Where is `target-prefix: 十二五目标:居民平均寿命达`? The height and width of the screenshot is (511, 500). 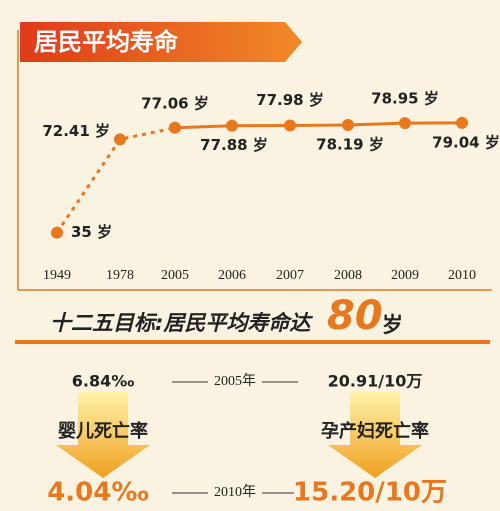 target-prefix: 十二五目标:居民平均寿命达 is located at coordinates (181, 323).